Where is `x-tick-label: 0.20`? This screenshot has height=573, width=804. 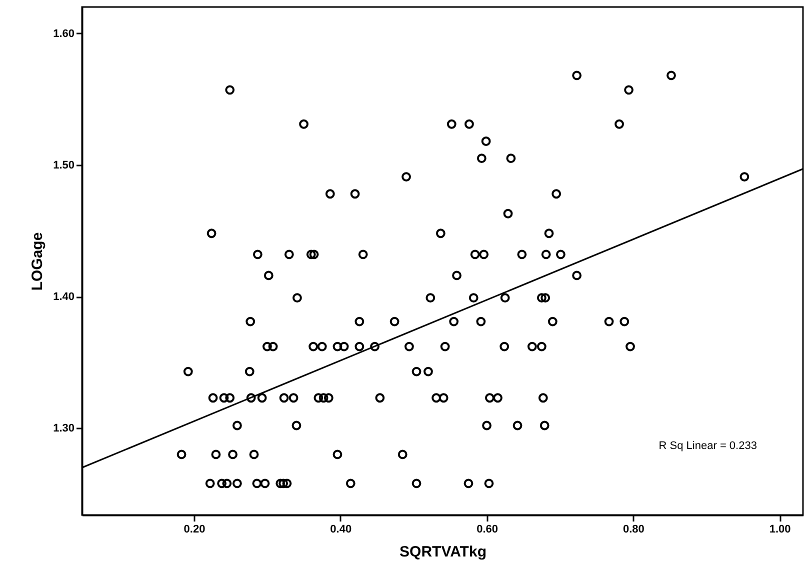 x-tick-label: 0.20 is located at coordinates (195, 530).